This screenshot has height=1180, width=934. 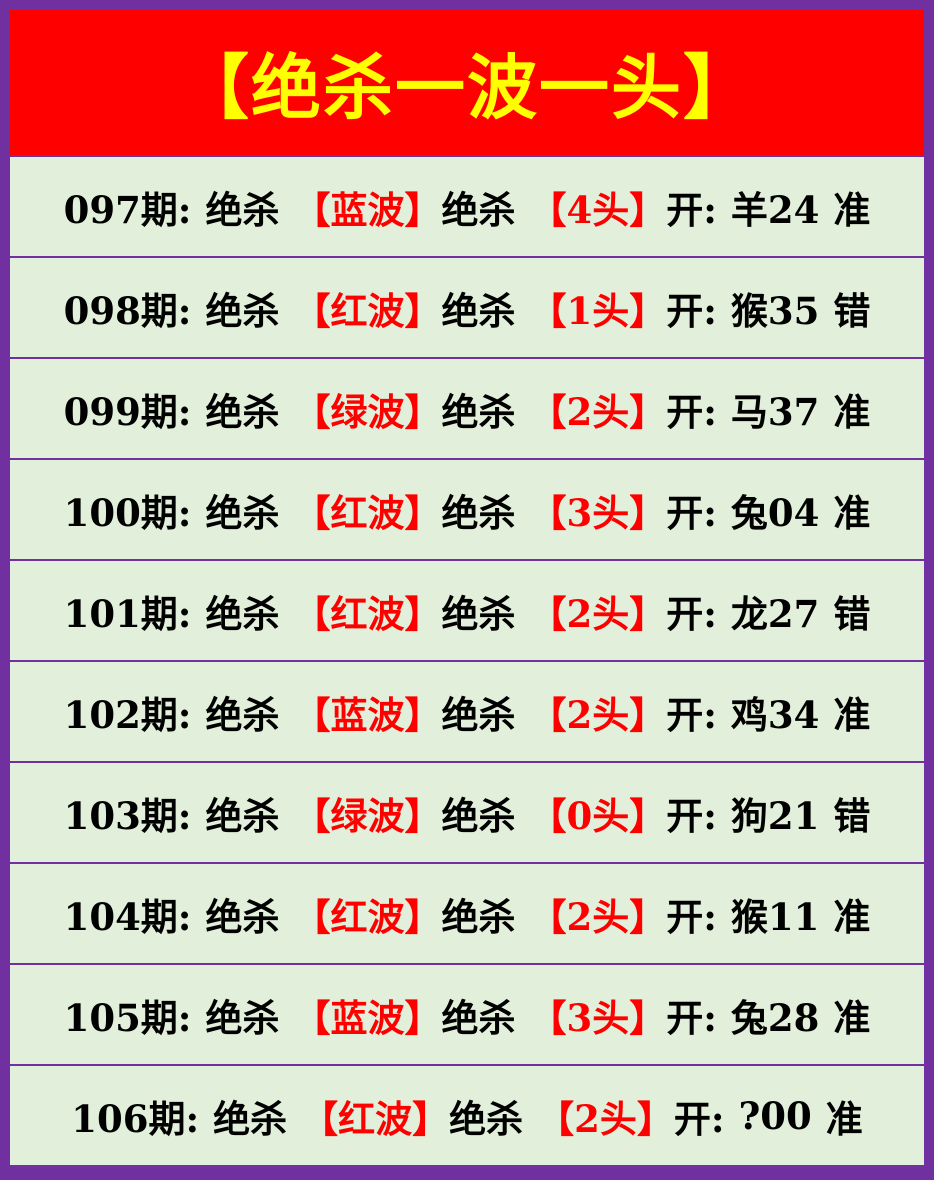 I want to click on table-row: 098期: 绝杀 【红波】 绝杀 【1头】 开: 猴35 错, so click(x=467, y=307).